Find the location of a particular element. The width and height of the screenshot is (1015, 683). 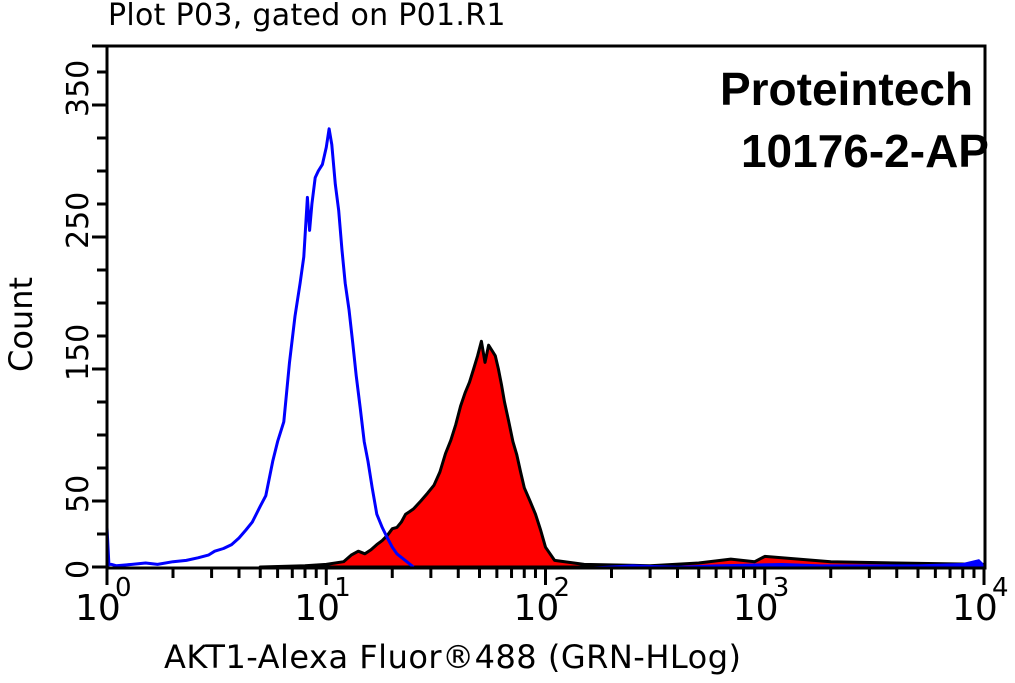

x-tick-label: 10¹ is located at coordinates (322, 601).